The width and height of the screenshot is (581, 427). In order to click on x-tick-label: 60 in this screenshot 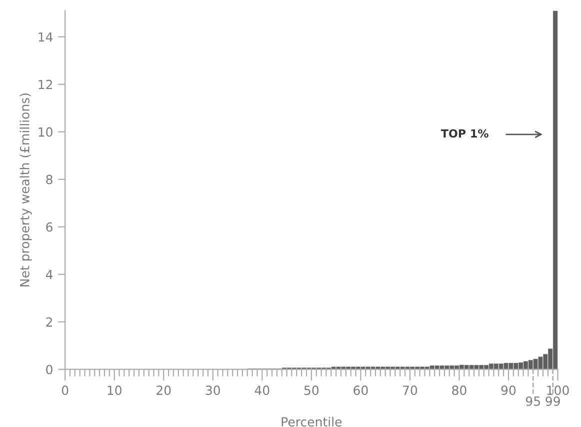, I will do `click(361, 391)`.